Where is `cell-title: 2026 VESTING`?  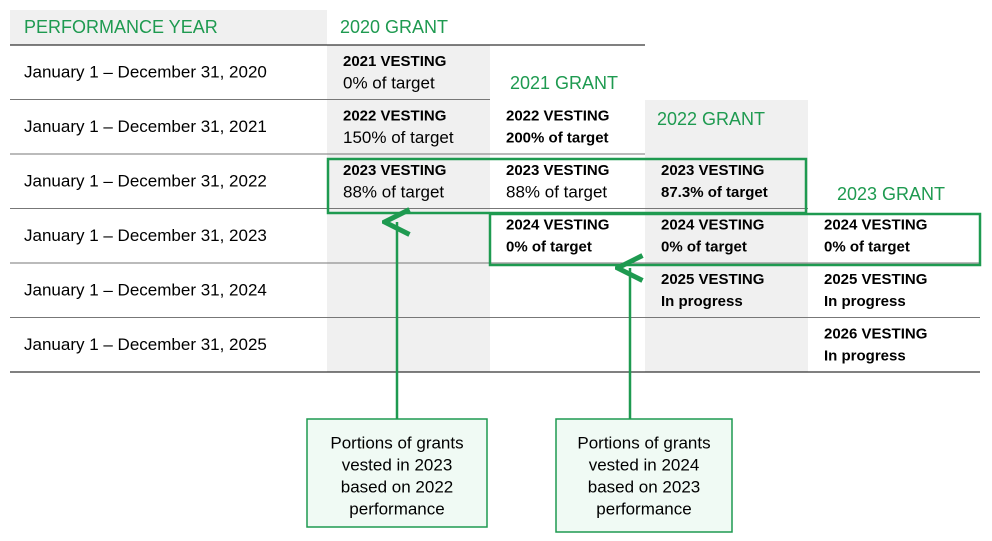
cell-title: 2026 VESTING is located at coordinates (875, 333).